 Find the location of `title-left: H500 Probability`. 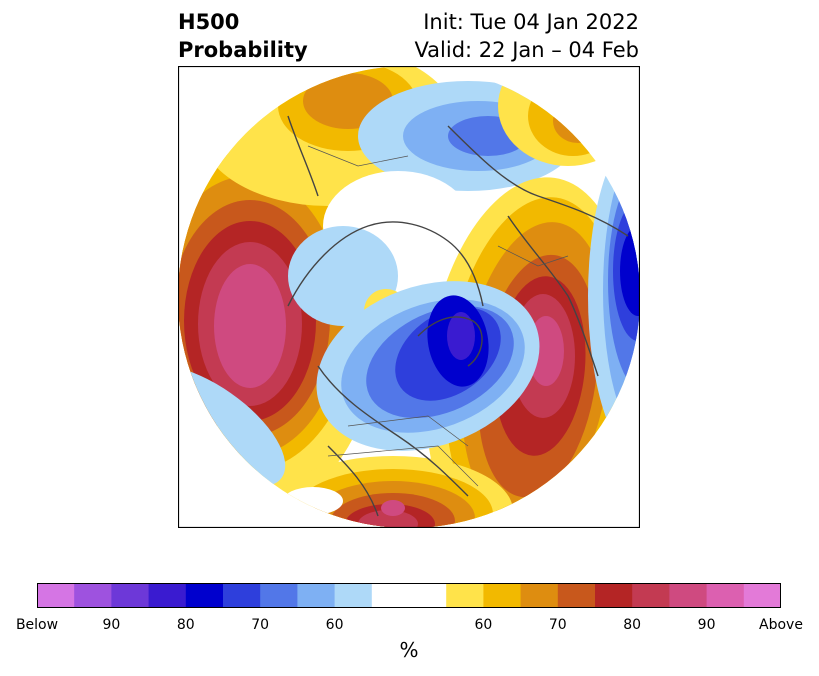

title-left: H500 Probability is located at coordinates (243, 36).